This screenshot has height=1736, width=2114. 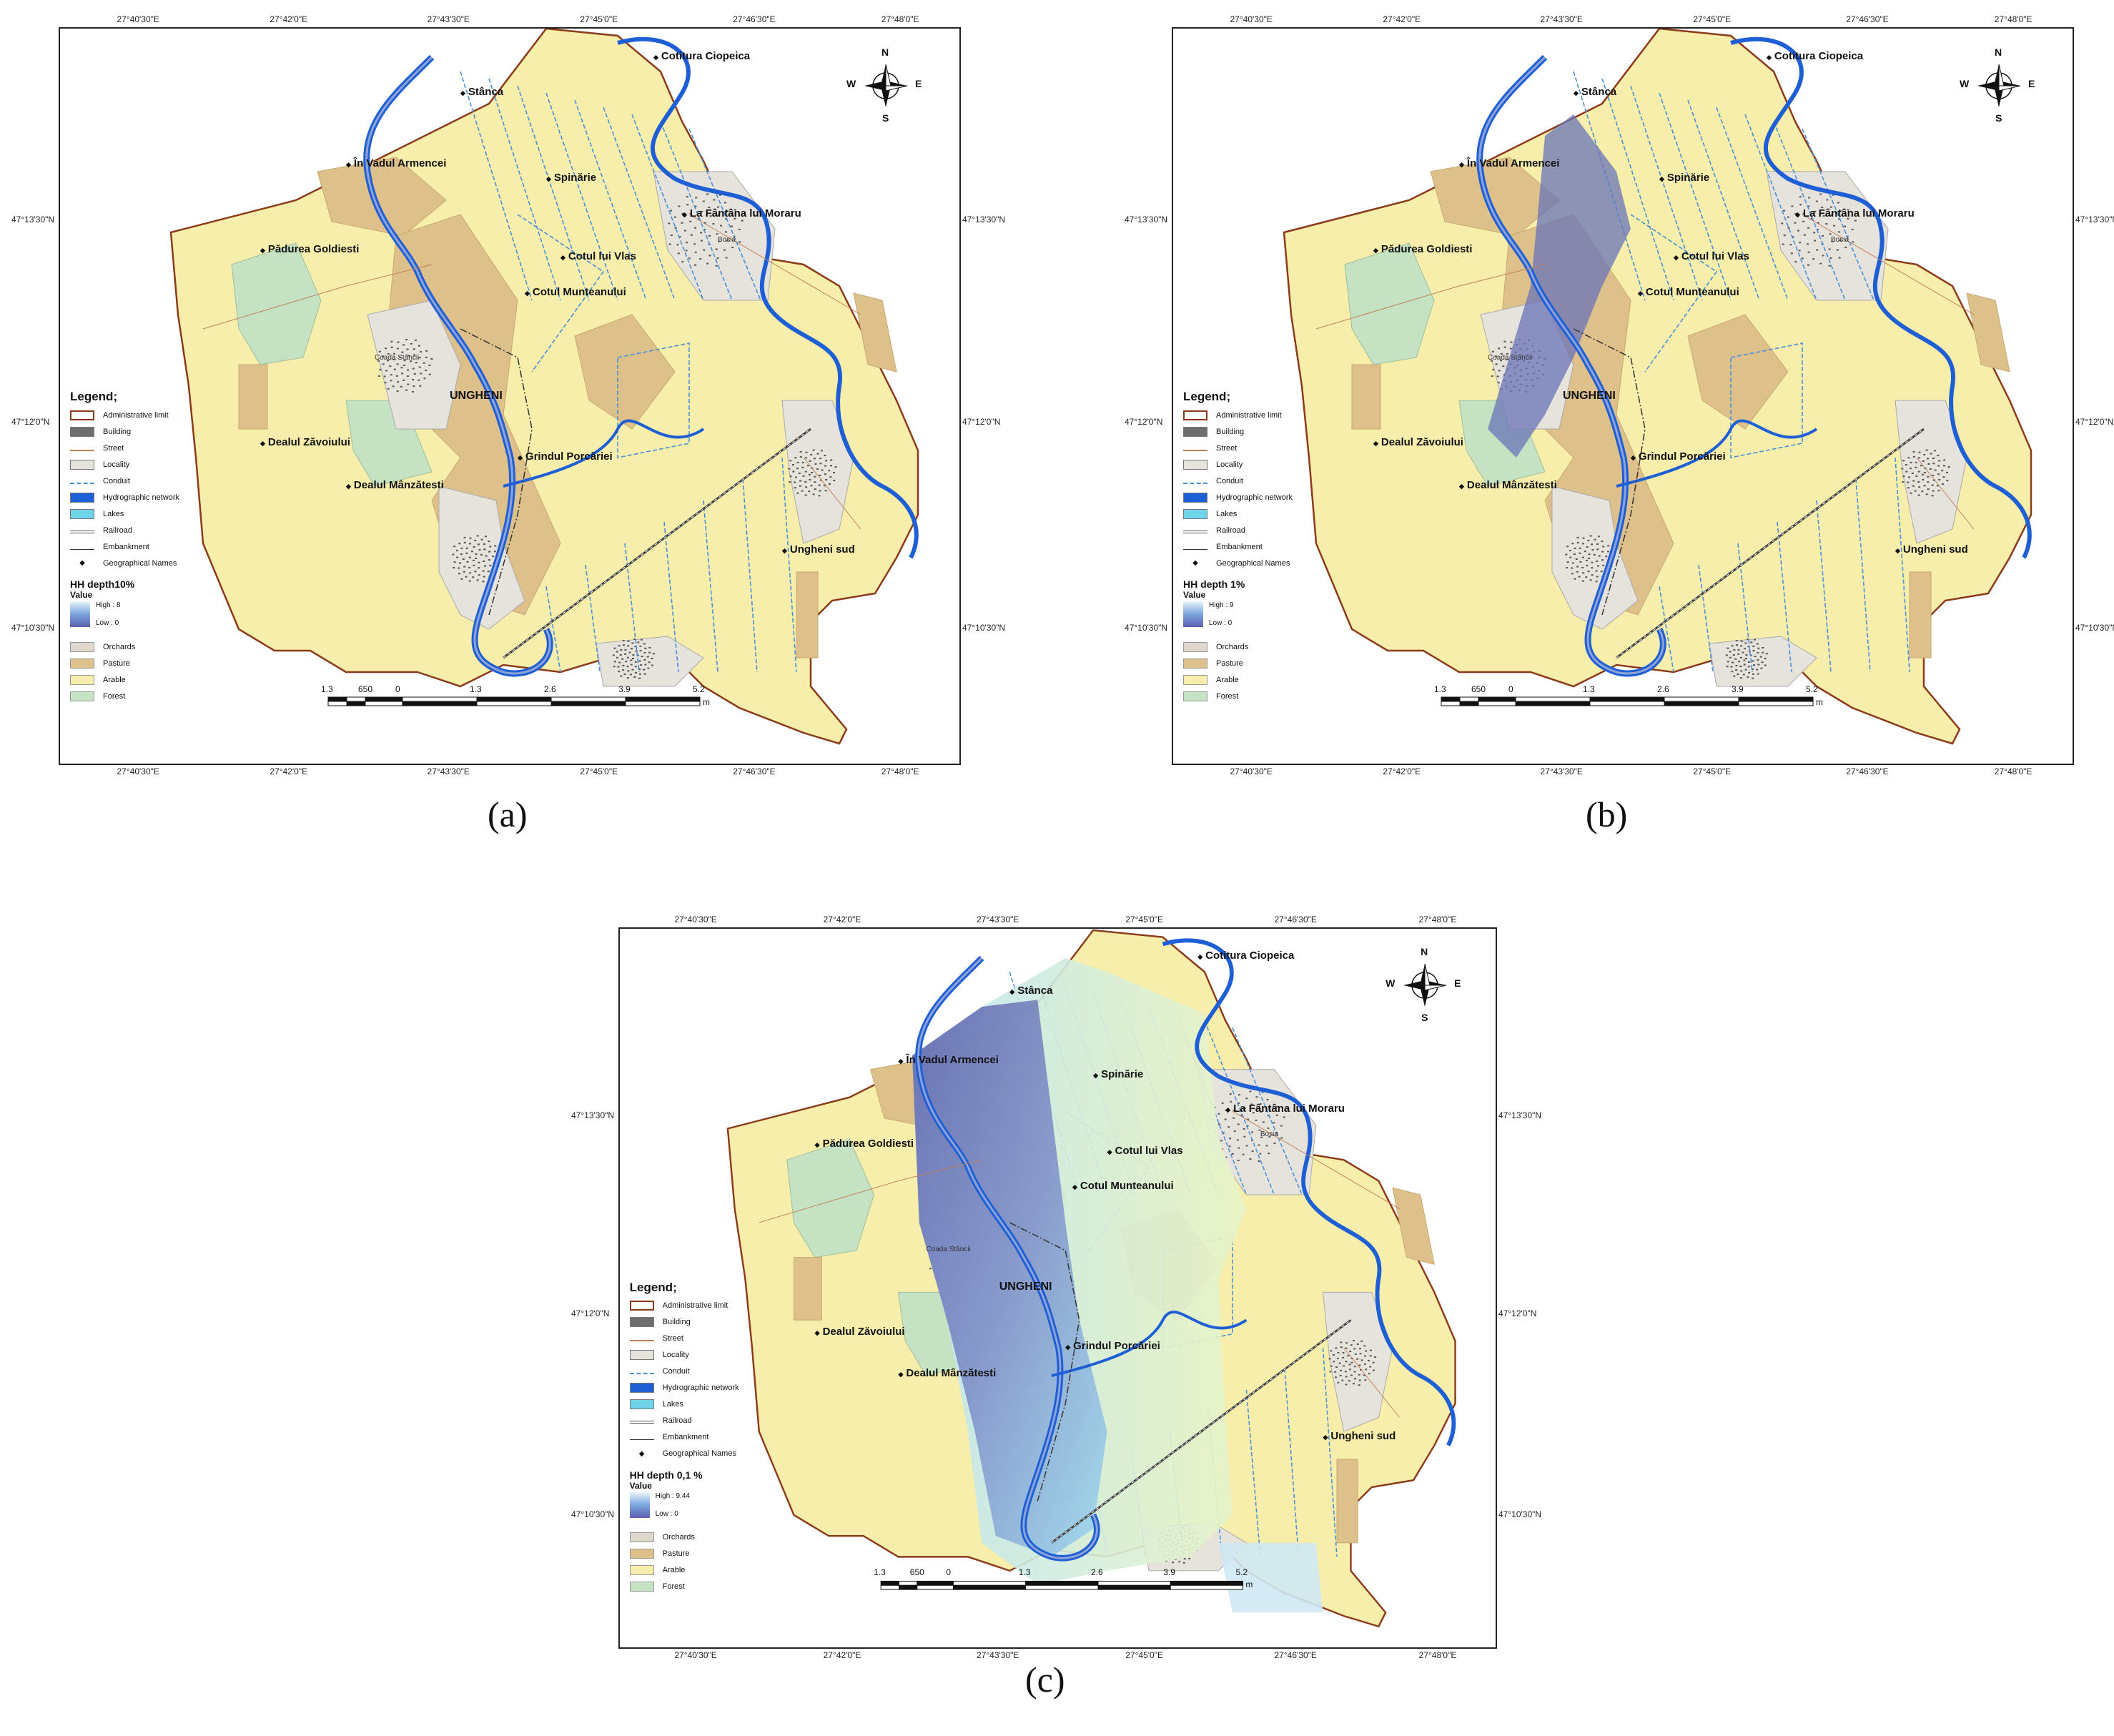 What do you see at coordinates (741, 213) in the screenshot?
I see `place-name-fantana: La Fântâna lui Moraru` at bounding box center [741, 213].